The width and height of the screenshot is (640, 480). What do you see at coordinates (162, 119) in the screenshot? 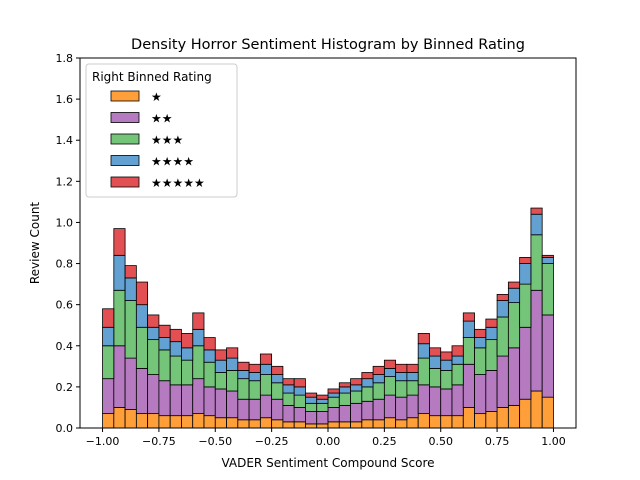
I see `legend-label: ★★` at bounding box center [162, 119].